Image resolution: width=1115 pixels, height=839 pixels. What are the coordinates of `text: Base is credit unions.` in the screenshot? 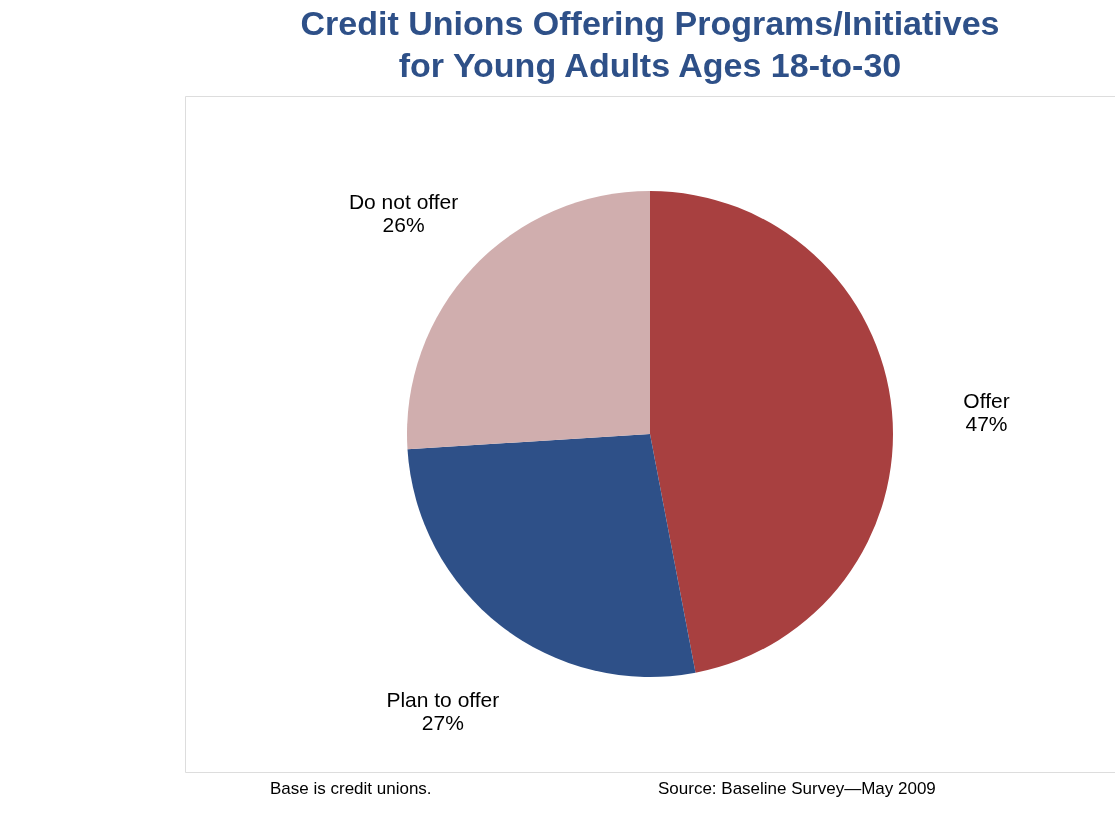 It's located at (351, 788).